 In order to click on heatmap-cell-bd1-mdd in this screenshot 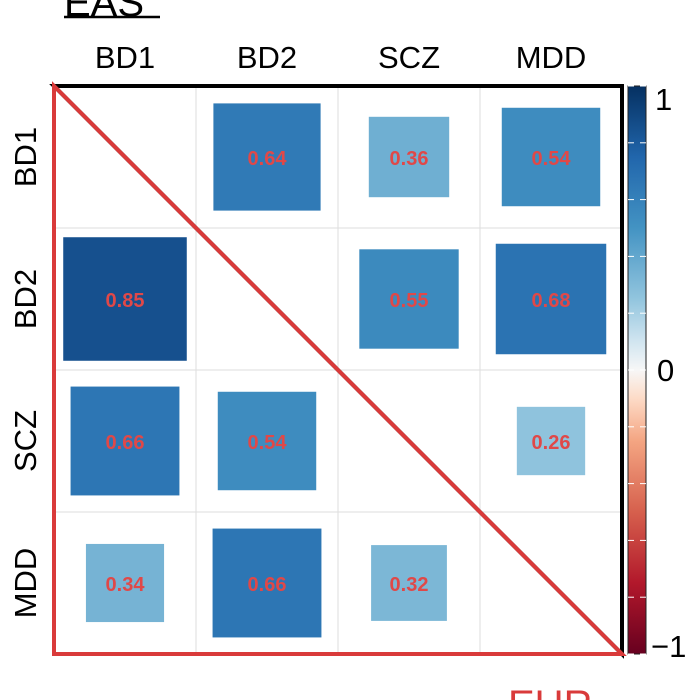, I will do `click(551, 157)`.